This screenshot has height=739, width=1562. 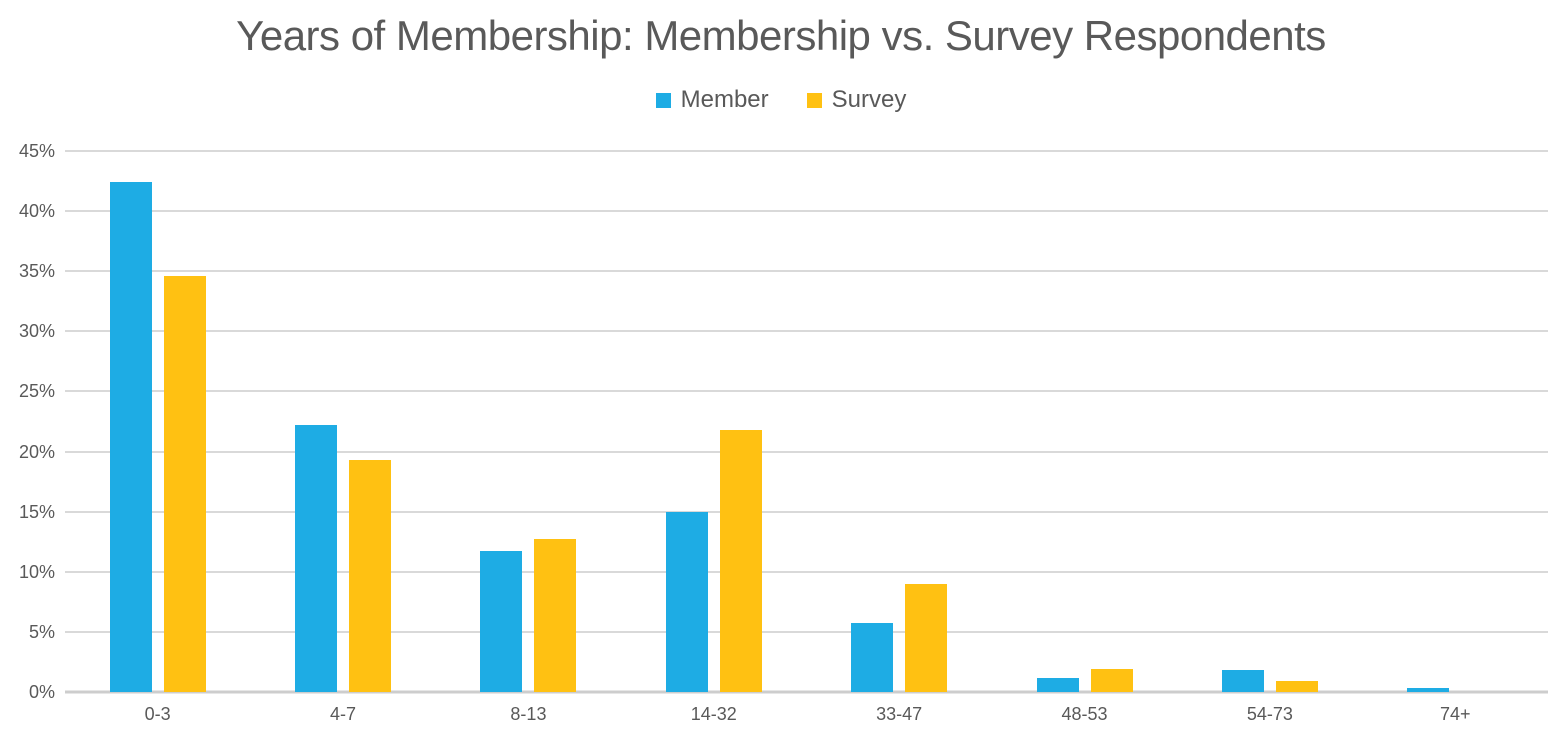 I want to click on x-tick-label-48-53: 48-53, so click(x=1084, y=714).